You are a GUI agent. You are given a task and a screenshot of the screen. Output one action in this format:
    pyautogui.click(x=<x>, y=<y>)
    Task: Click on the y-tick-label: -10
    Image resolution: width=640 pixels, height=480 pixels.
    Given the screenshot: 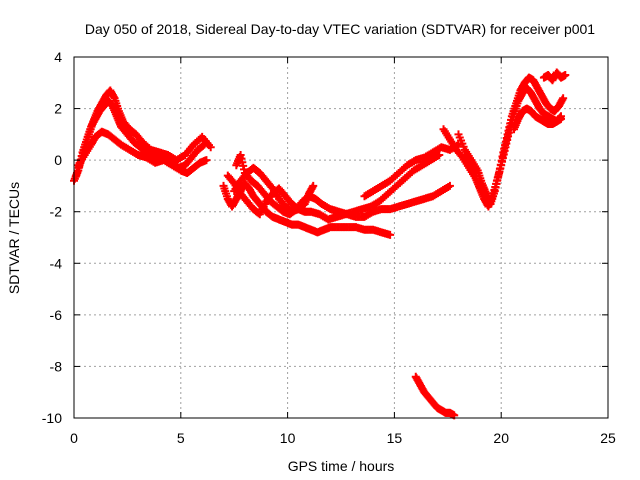 What is the action you would take?
    pyautogui.click(x=52, y=418)
    